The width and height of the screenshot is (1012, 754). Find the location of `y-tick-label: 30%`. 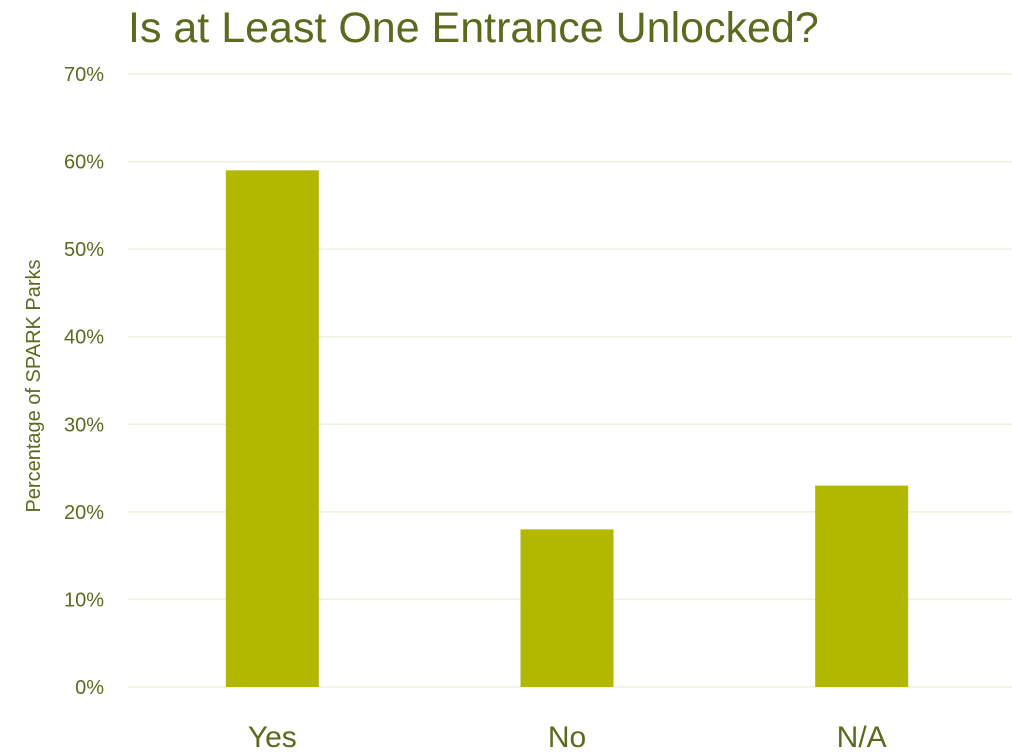

y-tick-label: 30% is located at coordinates (84, 425).